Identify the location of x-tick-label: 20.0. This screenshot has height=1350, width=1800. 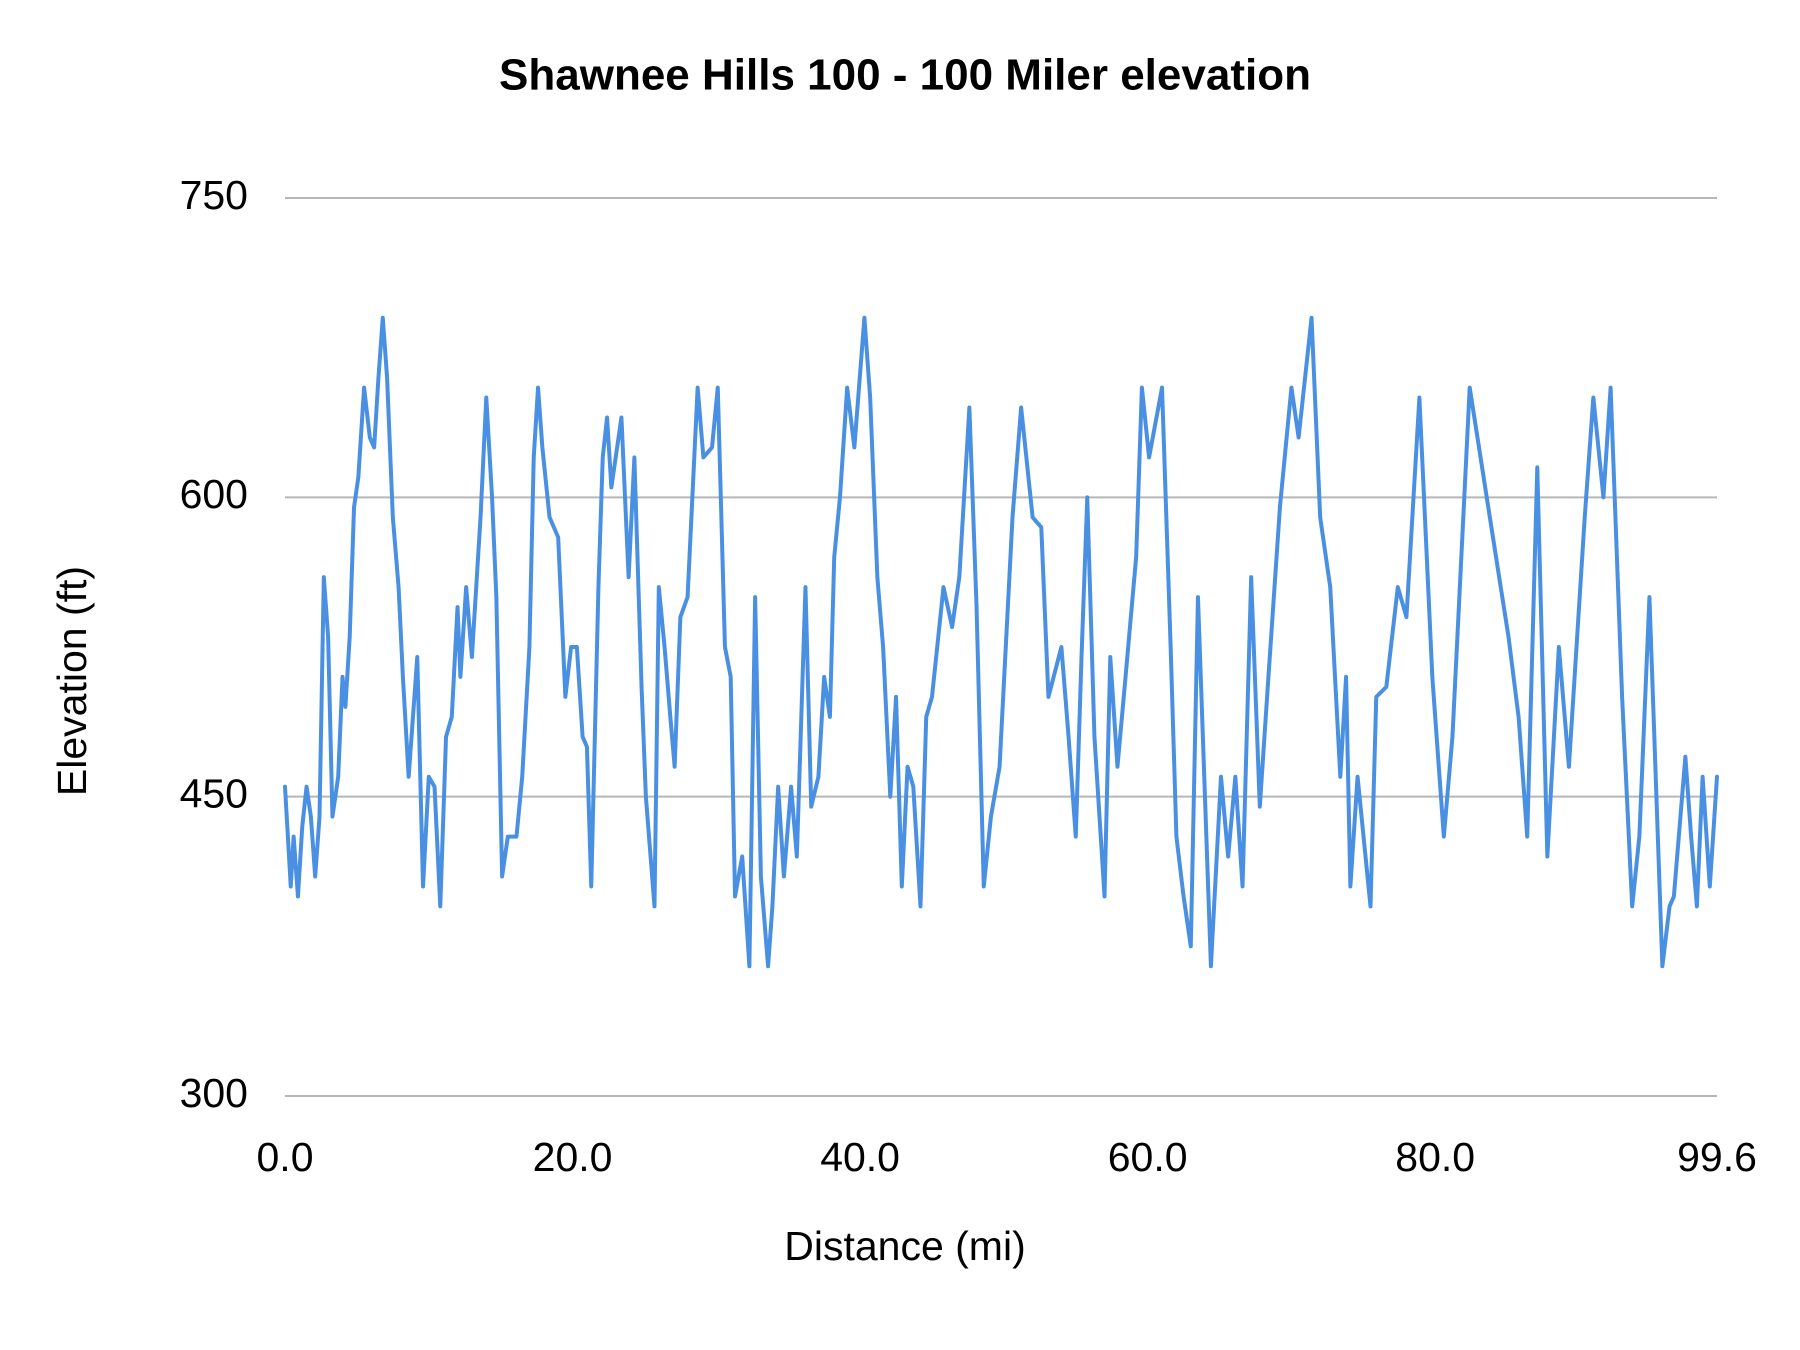
(573, 1157).